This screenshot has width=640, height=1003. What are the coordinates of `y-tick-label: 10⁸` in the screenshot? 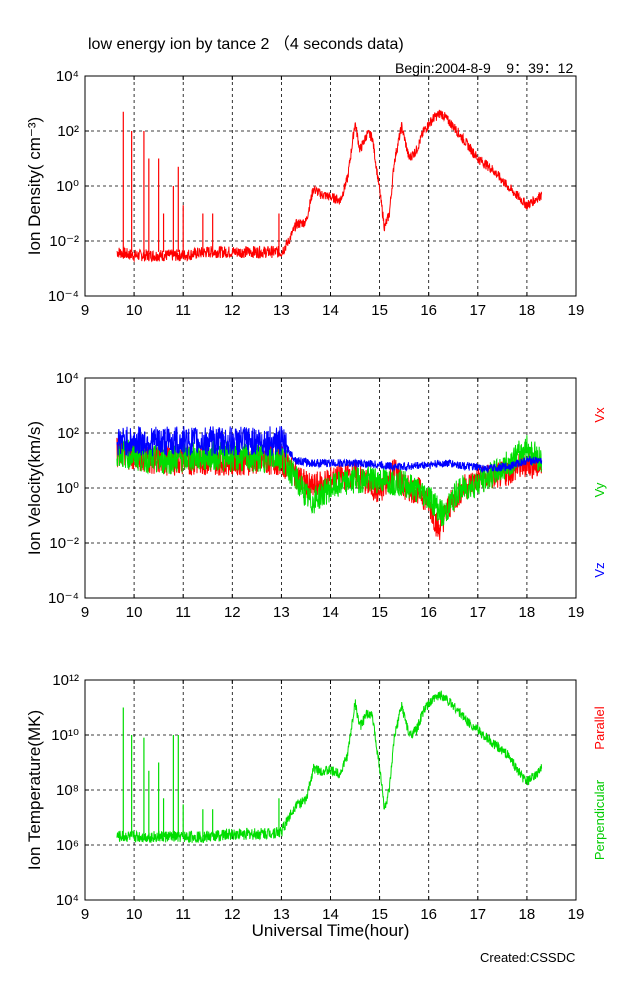 It's located at (67, 790).